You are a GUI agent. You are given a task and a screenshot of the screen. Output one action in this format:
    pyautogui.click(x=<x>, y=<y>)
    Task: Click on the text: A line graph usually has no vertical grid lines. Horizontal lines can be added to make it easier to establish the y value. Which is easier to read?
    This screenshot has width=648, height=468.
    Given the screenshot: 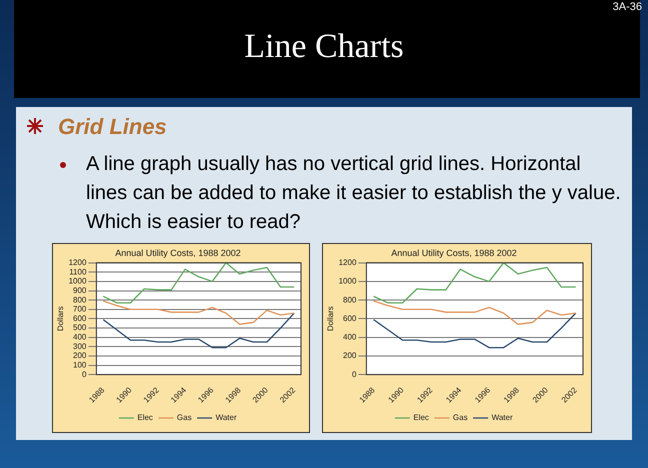 What is the action you would take?
    pyautogui.click(x=354, y=193)
    